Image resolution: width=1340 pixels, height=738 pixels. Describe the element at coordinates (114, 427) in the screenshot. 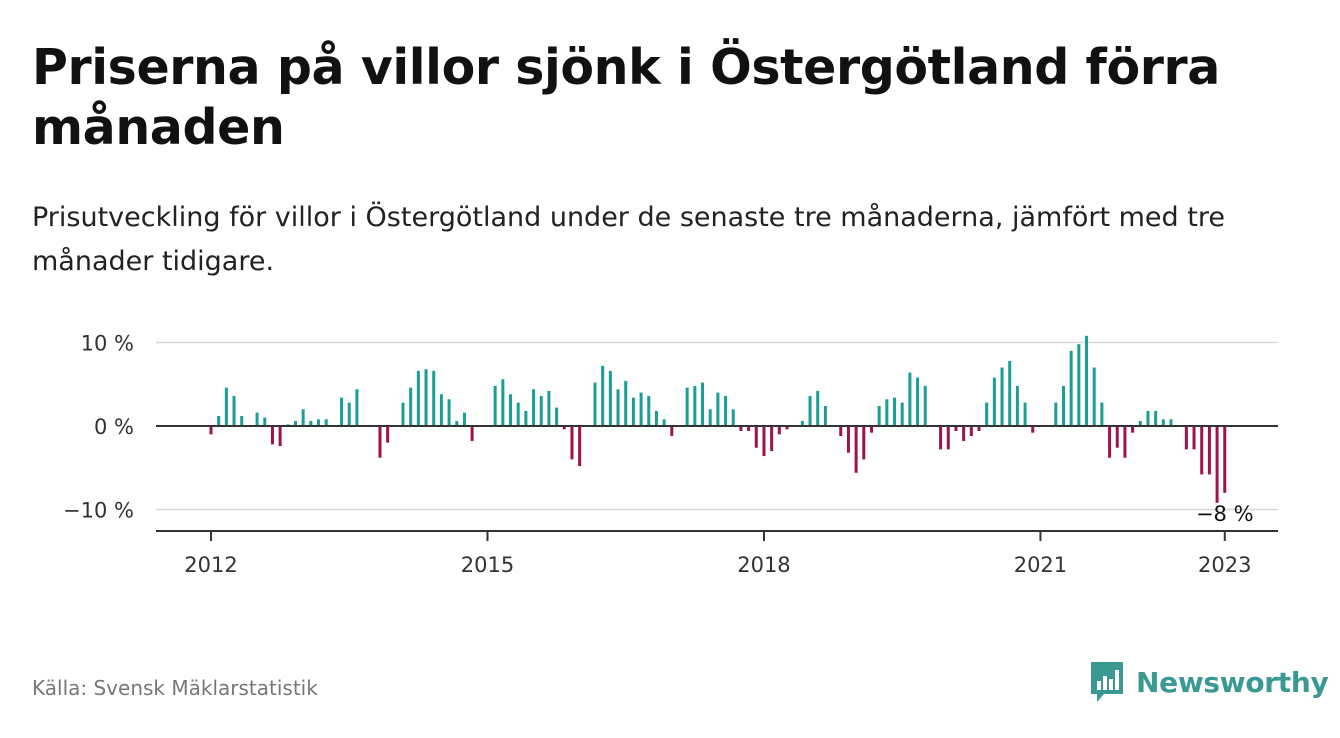

I see `y-tick-label: 0 %` at that location.